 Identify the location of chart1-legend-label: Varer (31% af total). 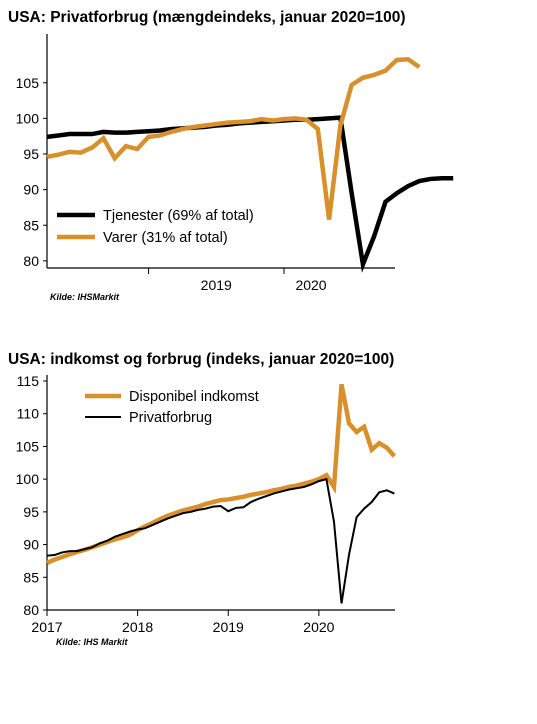
(165, 238).